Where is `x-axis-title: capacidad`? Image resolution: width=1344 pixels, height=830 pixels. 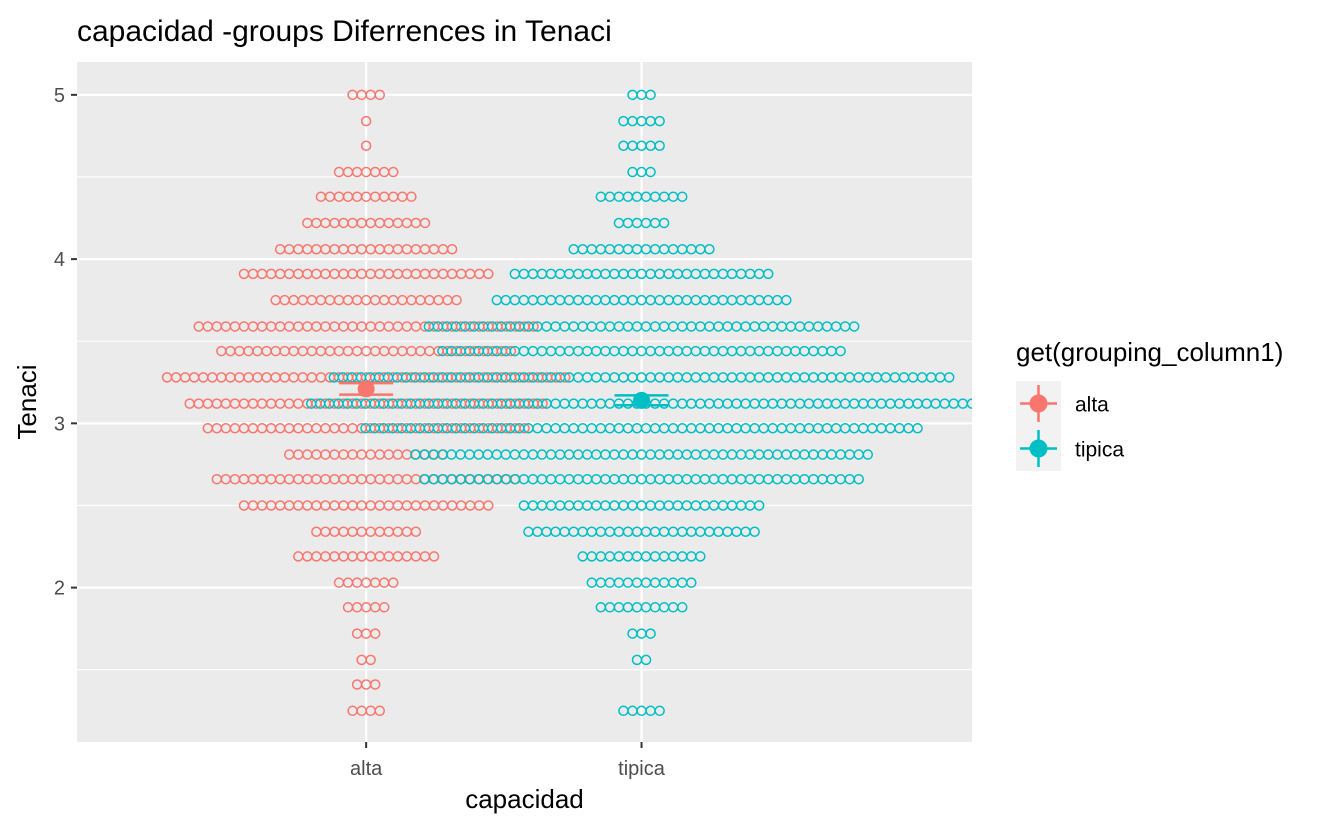 x-axis-title: capacidad is located at coordinates (524, 799).